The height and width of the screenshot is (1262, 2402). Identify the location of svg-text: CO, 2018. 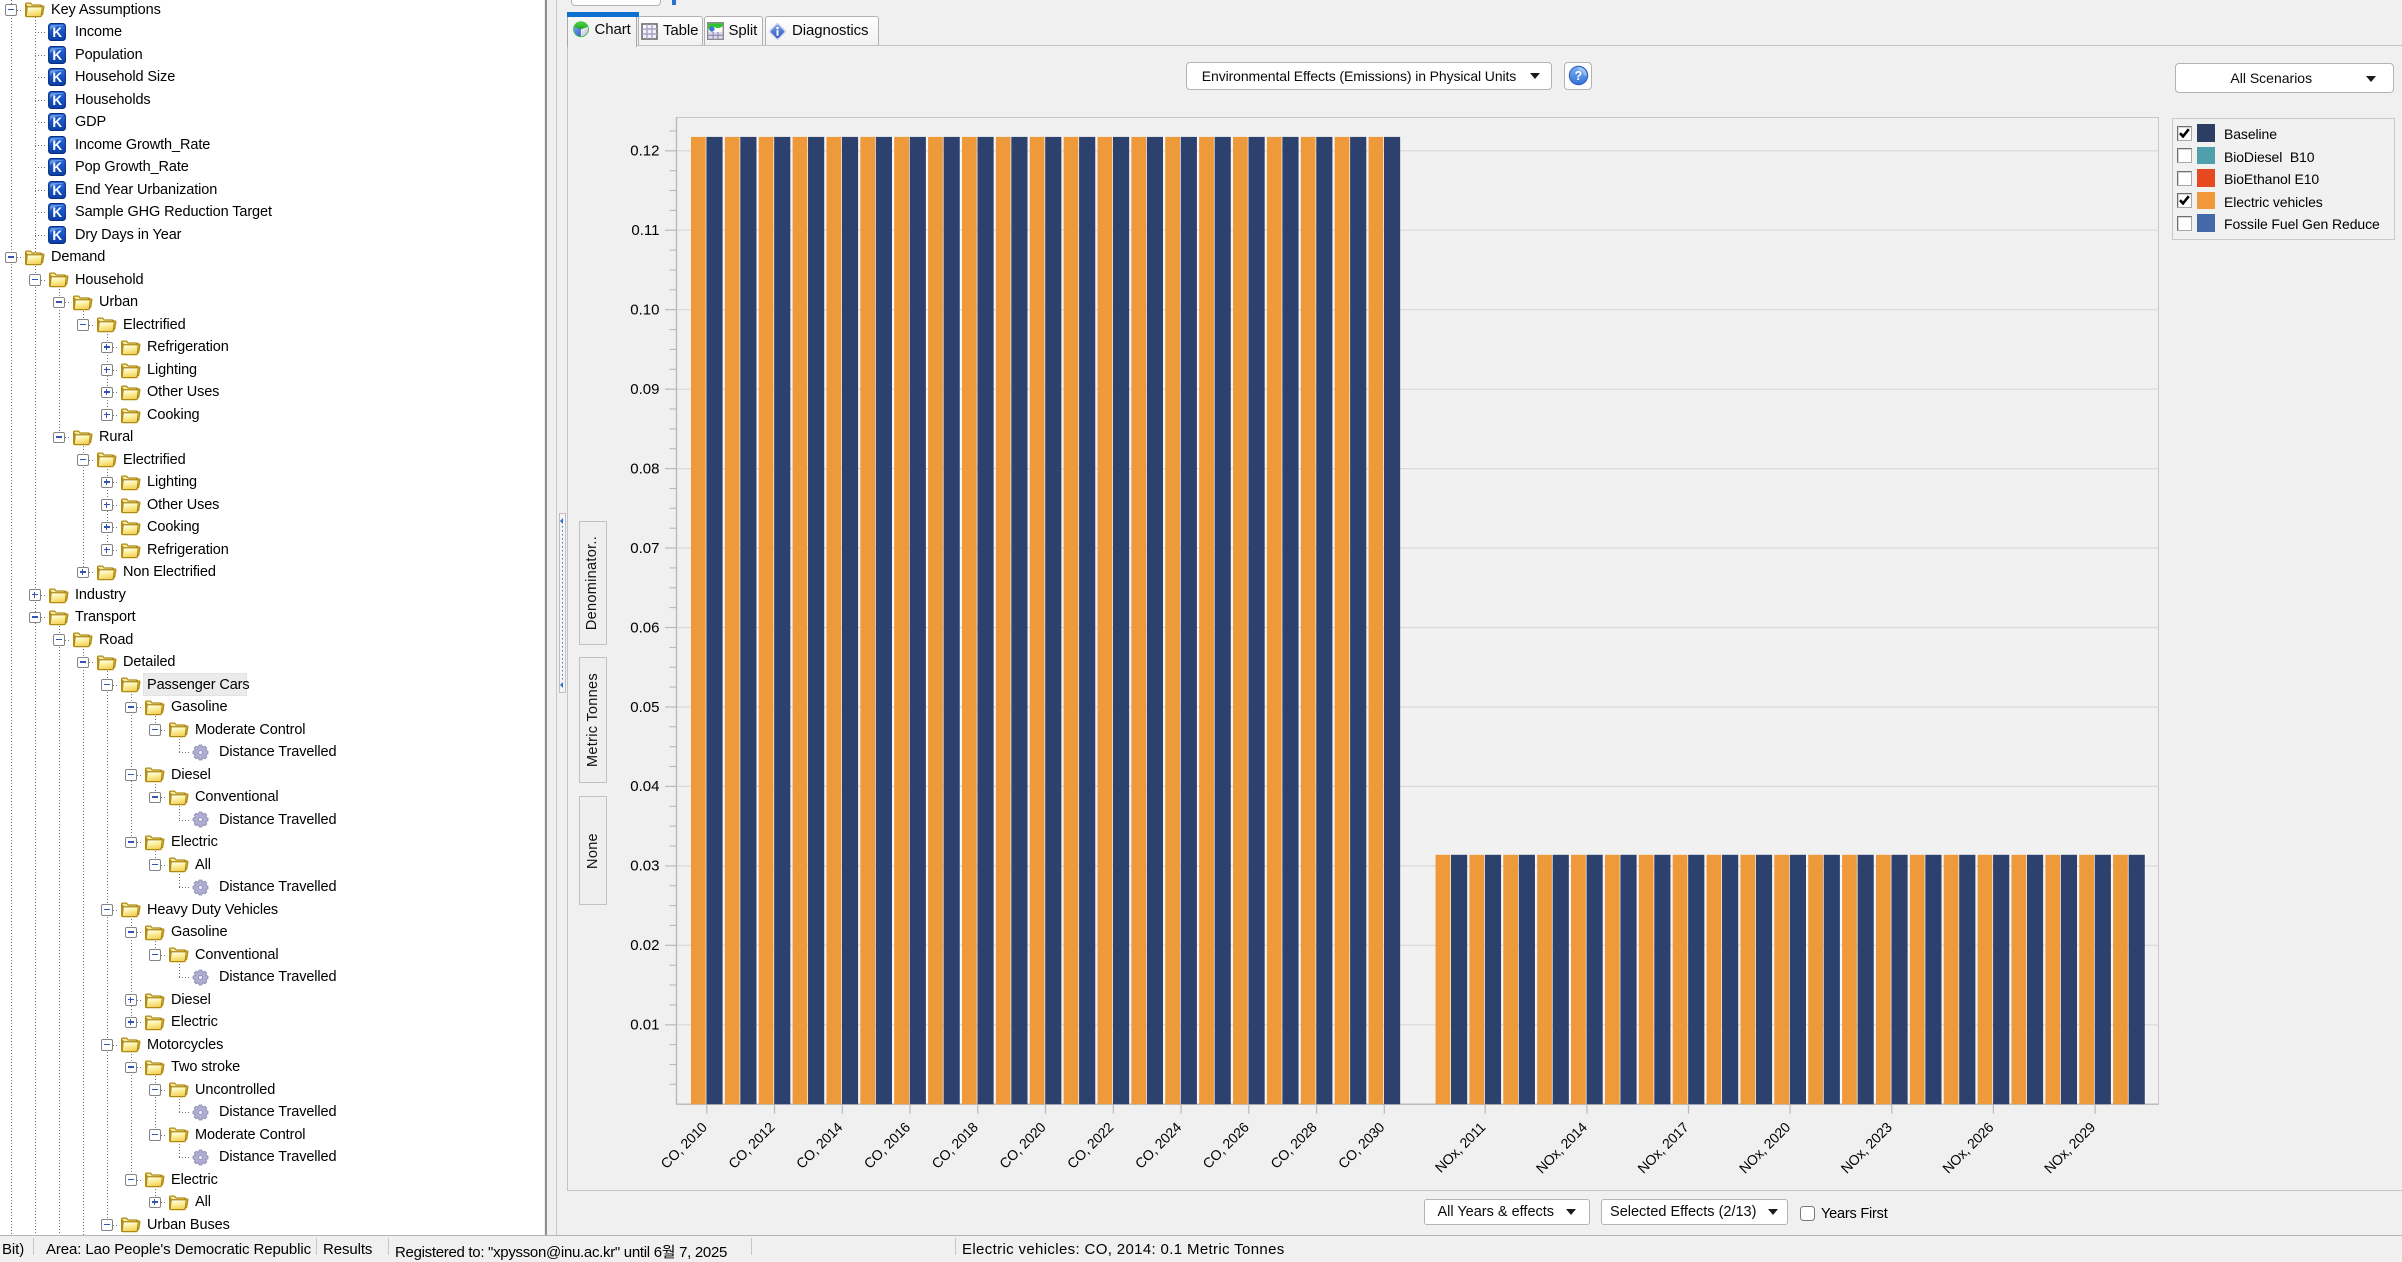
(954, 1145).